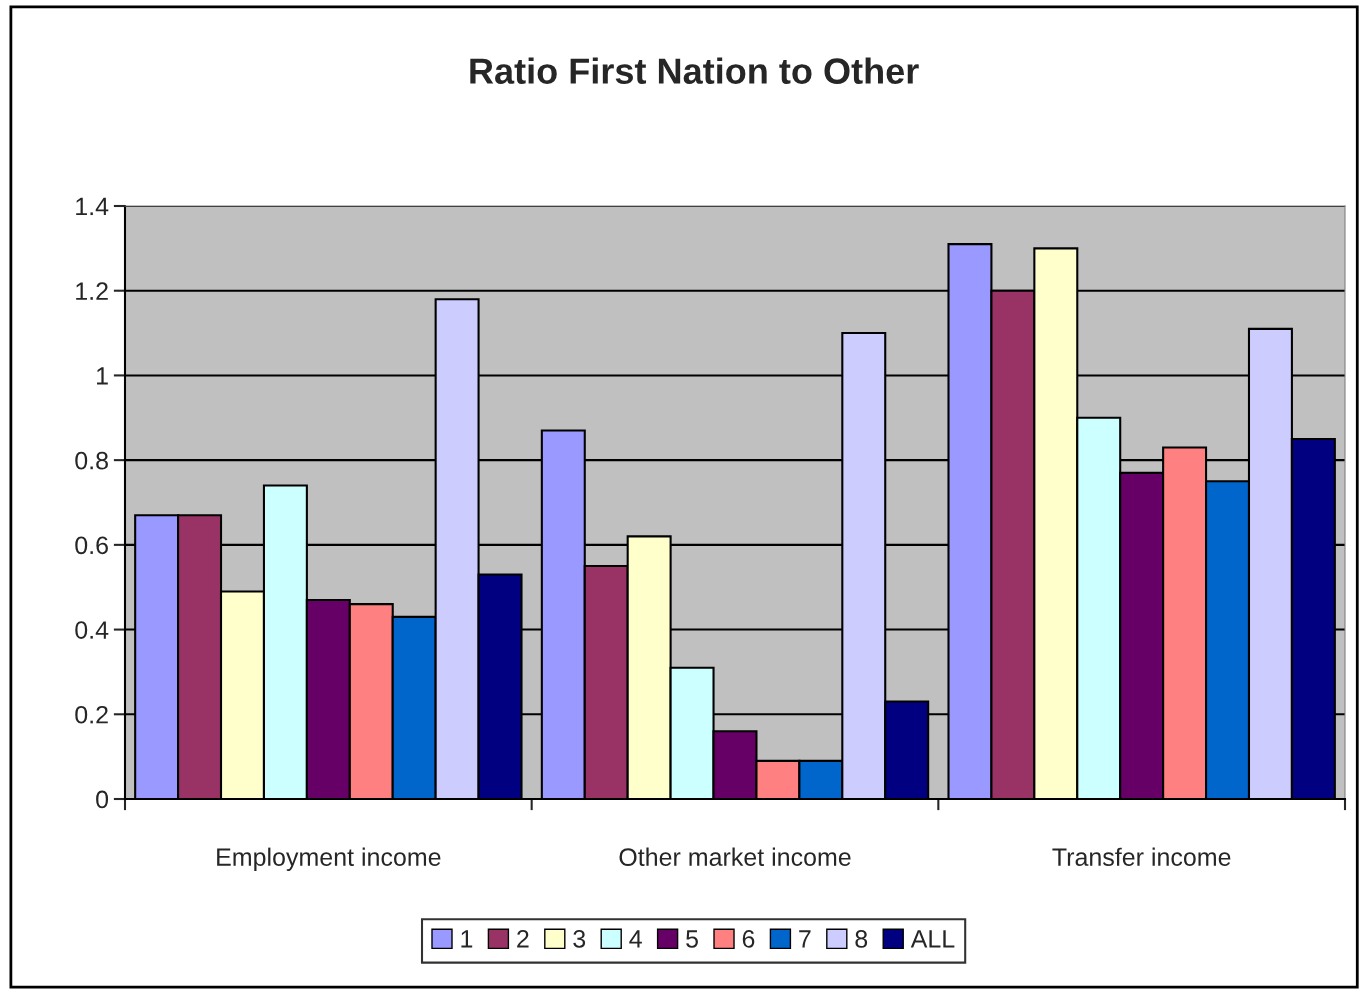  What do you see at coordinates (579, 939) in the screenshot?
I see `legend-label: 3` at bounding box center [579, 939].